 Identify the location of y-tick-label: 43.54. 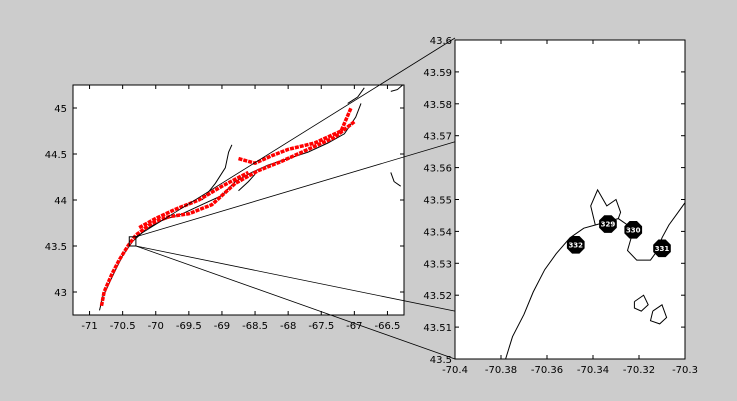
(437, 232).